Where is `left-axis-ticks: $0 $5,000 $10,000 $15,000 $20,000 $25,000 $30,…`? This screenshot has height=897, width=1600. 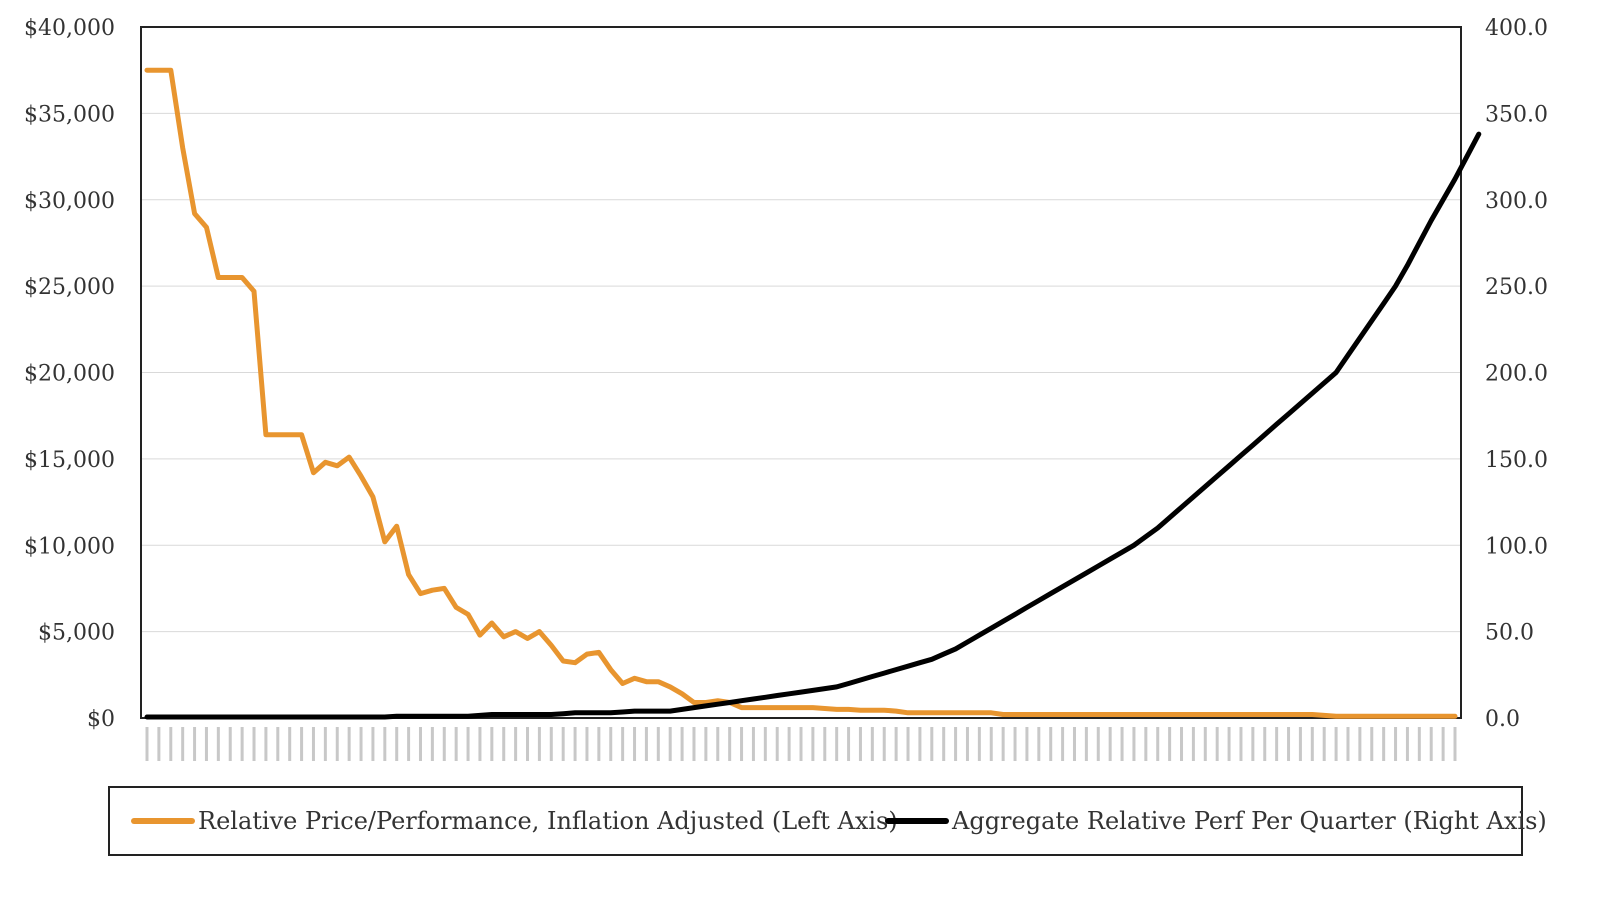
left-axis-ticks: $0 $5,000 $10,000 $15,000 $20,000 $25,000 $30,… is located at coordinates (69, 374).